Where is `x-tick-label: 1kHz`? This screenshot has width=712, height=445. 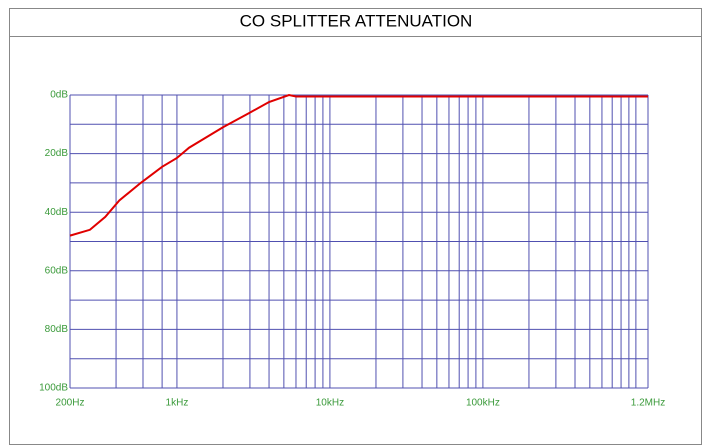 x-tick-label: 1kHz is located at coordinates (177, 403).